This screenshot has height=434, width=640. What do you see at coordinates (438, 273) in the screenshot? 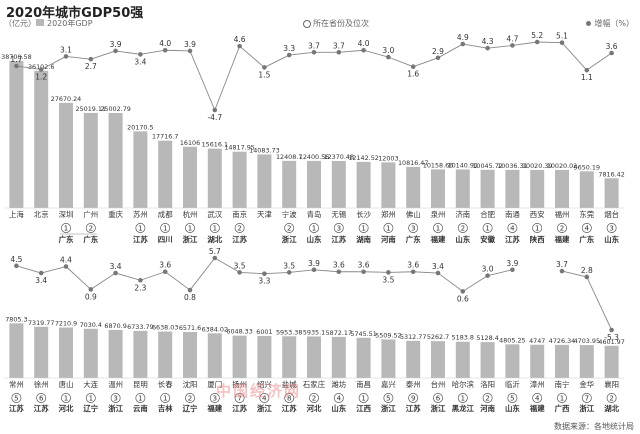
I see `growth-point-台州` at bounding box center [438, 273].